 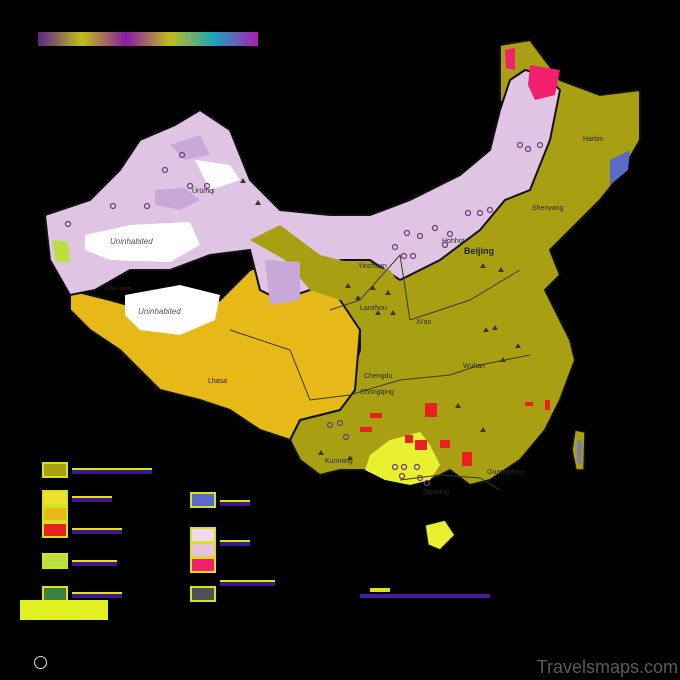 I want to click on legend-bright-block, so click(x=64, y=610).